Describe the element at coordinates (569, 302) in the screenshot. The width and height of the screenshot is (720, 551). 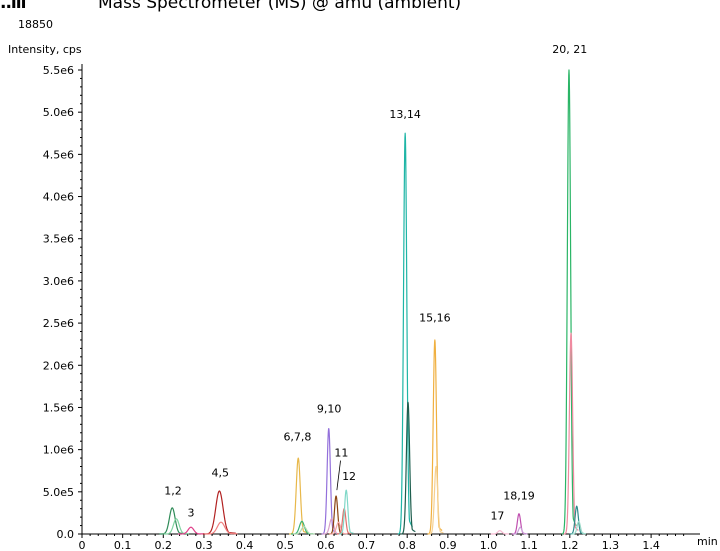
I see `series-22-line` at that location.